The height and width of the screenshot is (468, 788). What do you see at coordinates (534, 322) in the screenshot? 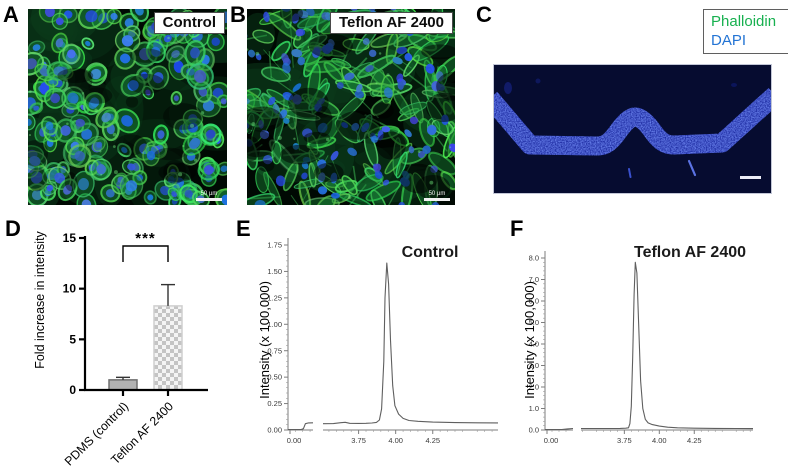
I see `svg-text: 5.0` at bounding box center [534, 322].